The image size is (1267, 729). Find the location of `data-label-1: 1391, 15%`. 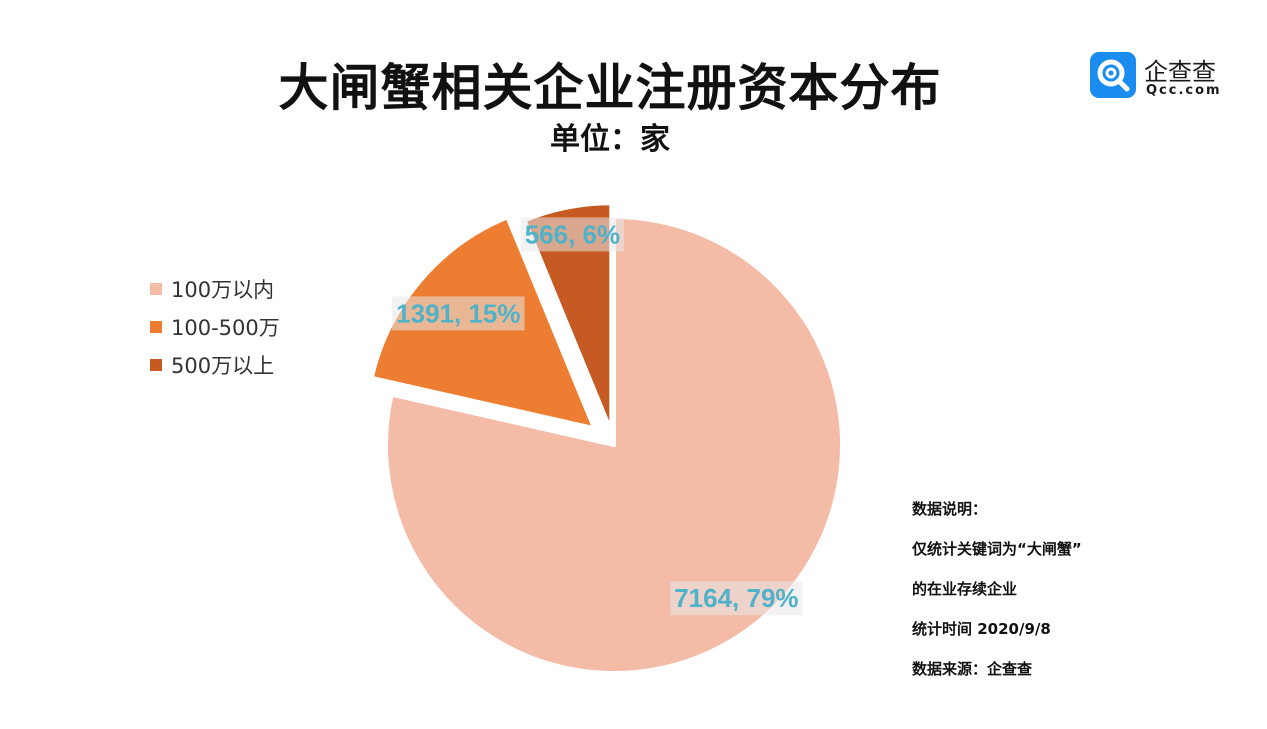

data-label-1: 1391, 15% is located at coordinates (458, 313).